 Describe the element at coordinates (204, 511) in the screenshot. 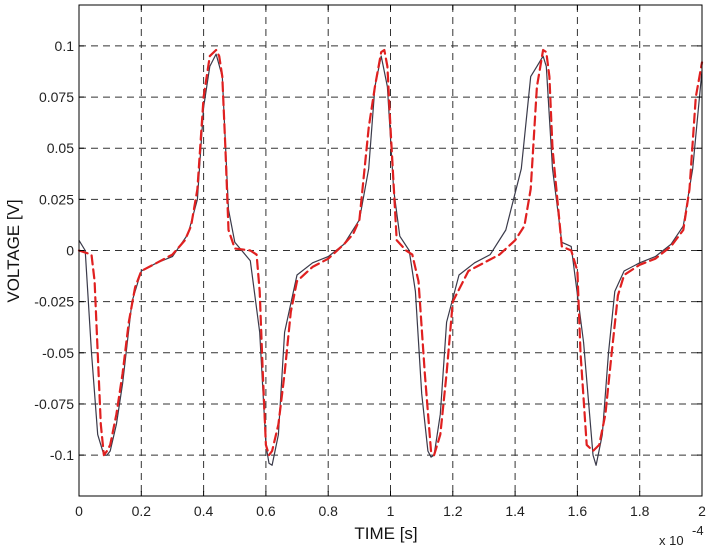

I see `x-tick-label: 0.4` at that location.